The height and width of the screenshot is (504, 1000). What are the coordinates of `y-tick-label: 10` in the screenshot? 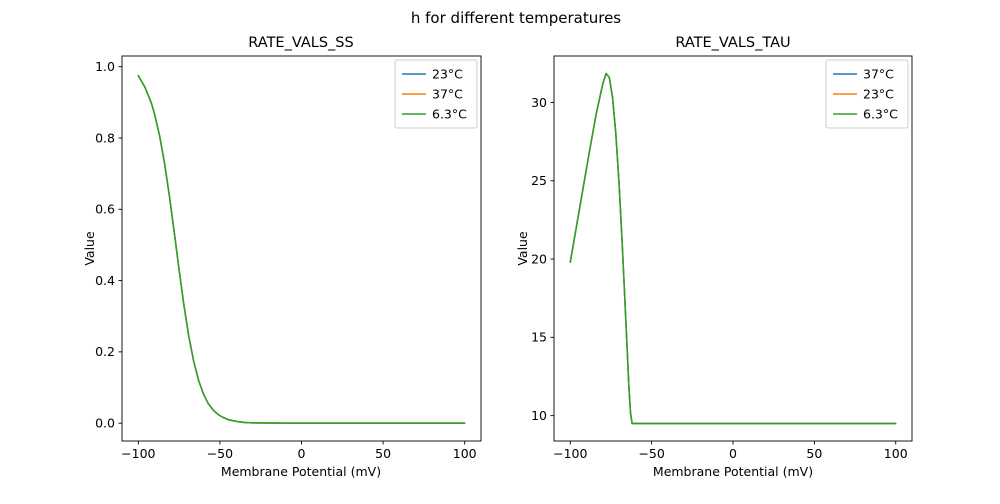 It's located at (539, 415).